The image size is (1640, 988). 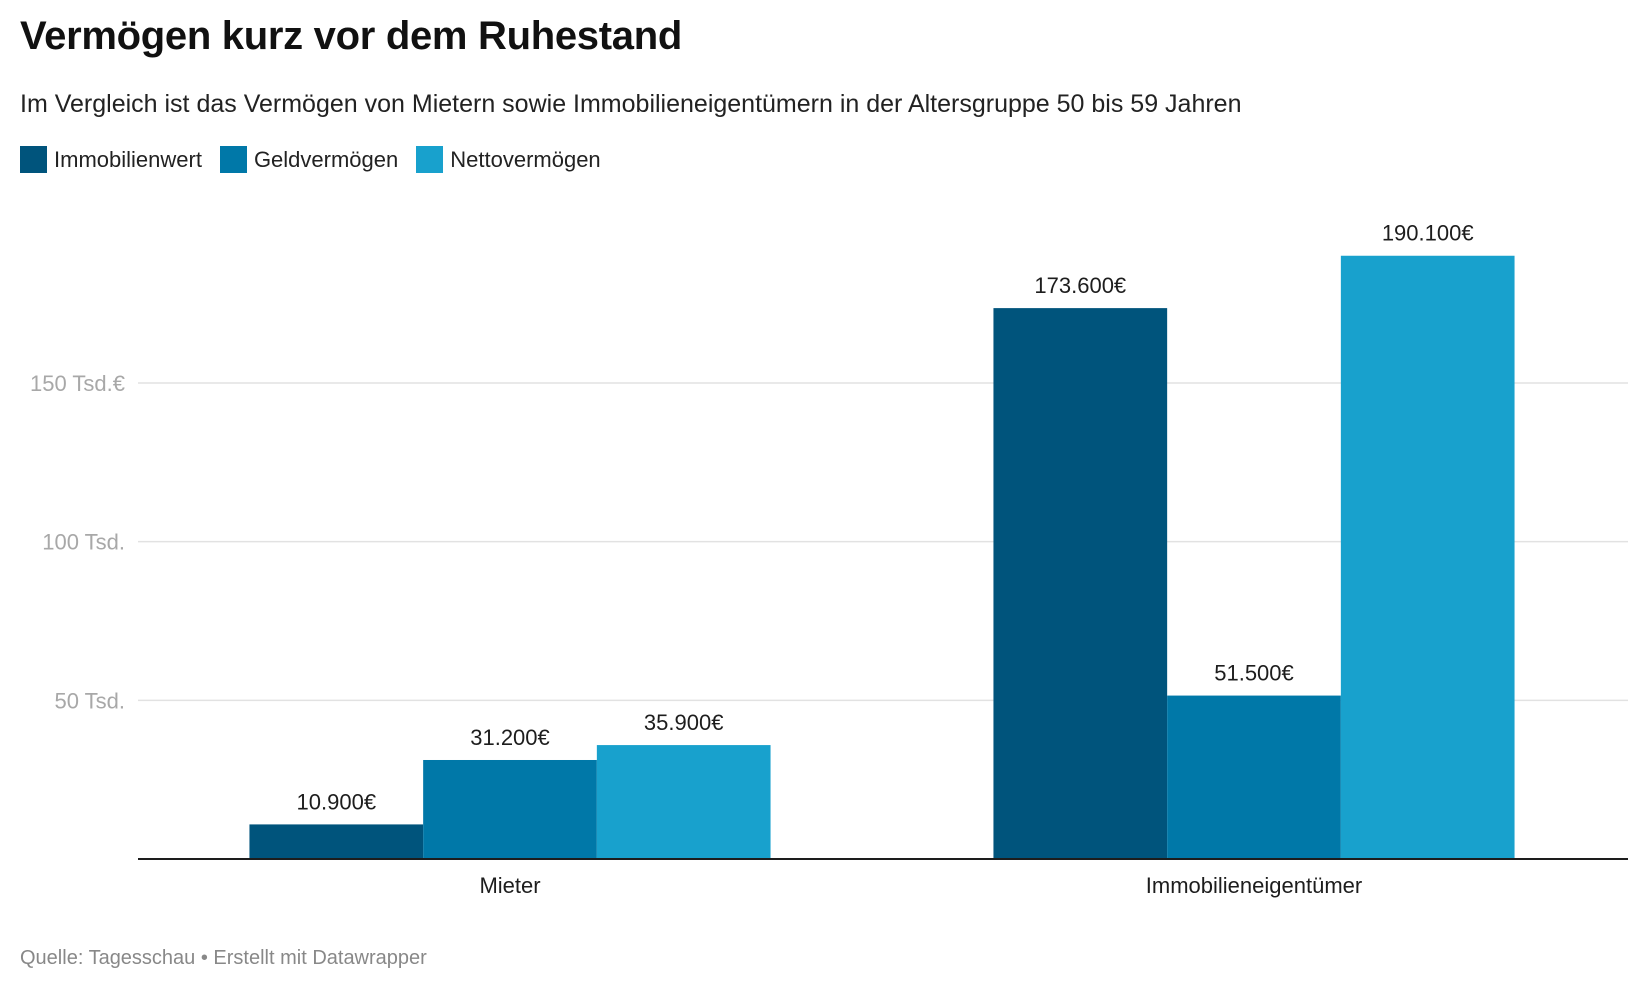 What do you see at coordinates (1254, 777) in the screenshot?
I see `bar-geldvermoegen-immobilieneigentuemer` at bounding box center [1254, 777].